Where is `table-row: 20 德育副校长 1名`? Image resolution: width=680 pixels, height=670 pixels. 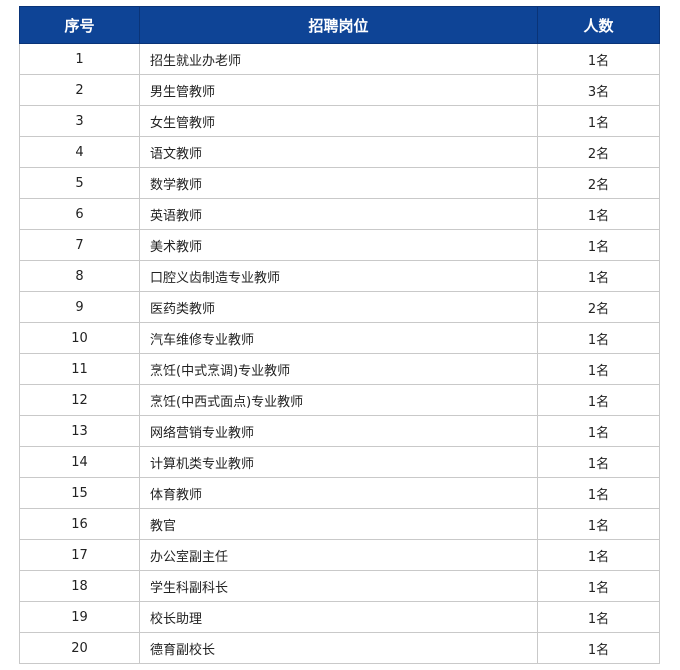
table-row: 20 德育副校长 1名 is located at coordinates (339, 648).